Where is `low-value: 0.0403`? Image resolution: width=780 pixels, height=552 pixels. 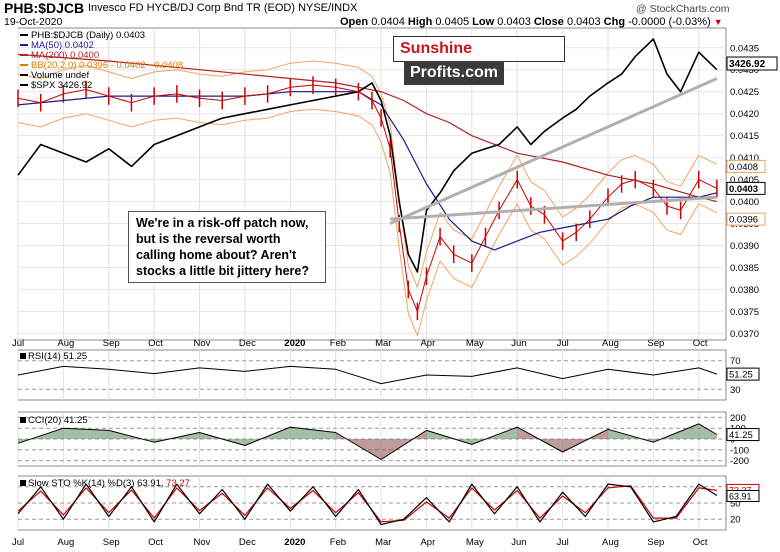
low-value: 0.0403 is located at coordinates (514, 22).